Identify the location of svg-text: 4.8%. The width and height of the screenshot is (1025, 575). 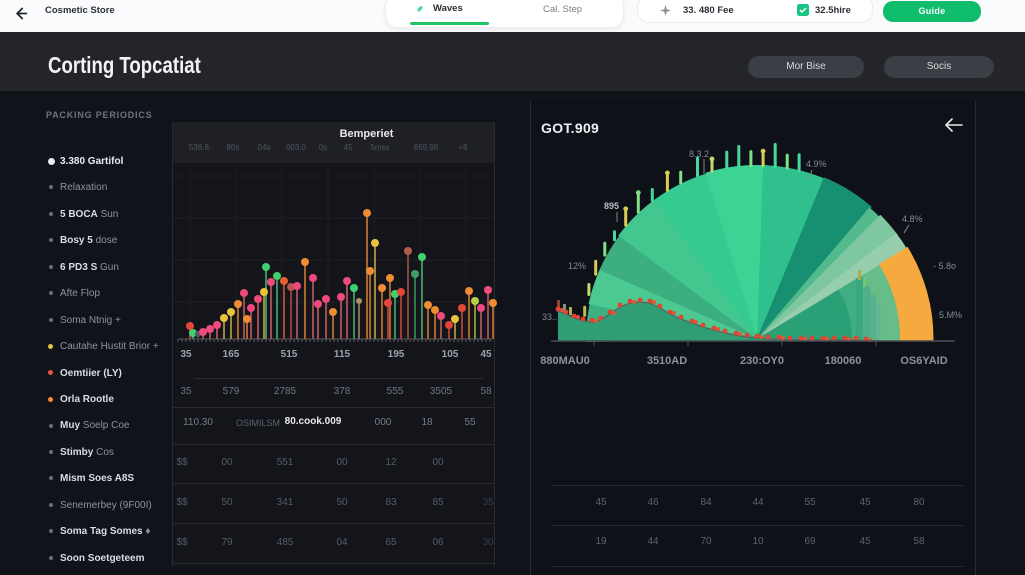
(912, 219).